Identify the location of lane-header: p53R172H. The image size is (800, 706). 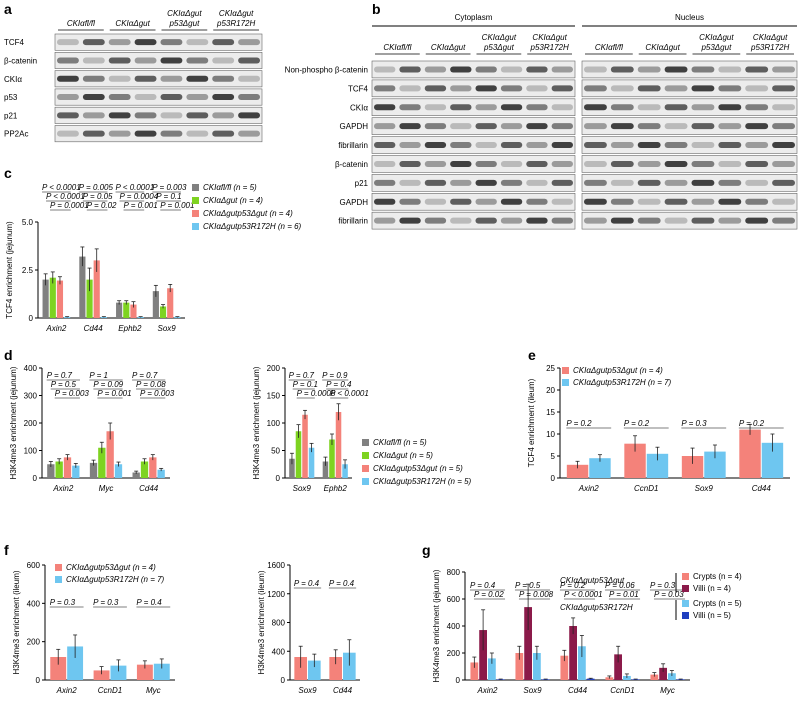
(235, 23).